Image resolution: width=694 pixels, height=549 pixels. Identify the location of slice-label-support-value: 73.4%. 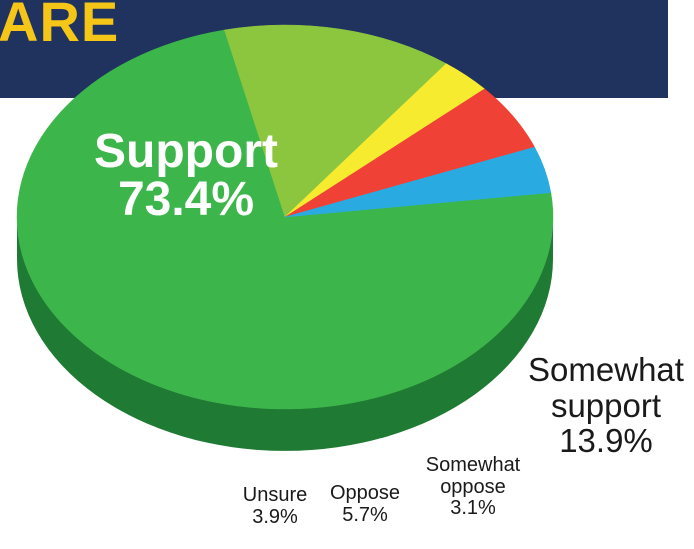
(186, 199).